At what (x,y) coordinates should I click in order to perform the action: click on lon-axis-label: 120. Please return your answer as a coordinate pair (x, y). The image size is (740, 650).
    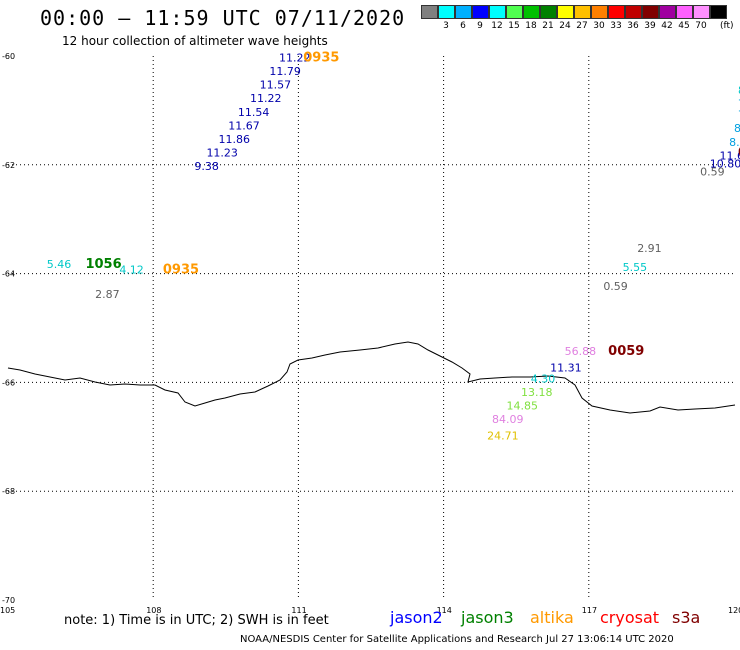
    Looking at the image, I should click on (734, 610).